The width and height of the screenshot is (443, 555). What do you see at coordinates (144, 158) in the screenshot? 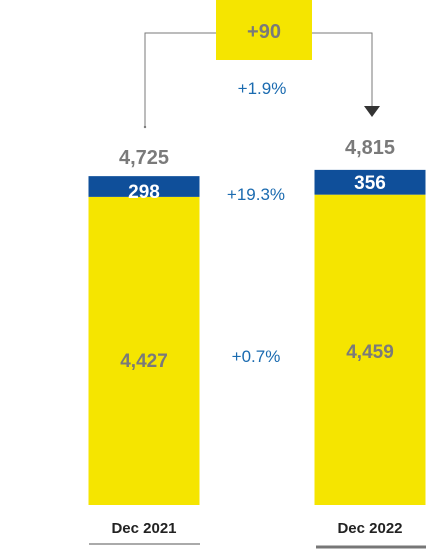
I see `total-label-dec-2021: 4,725` at bounding box center [144, 158].